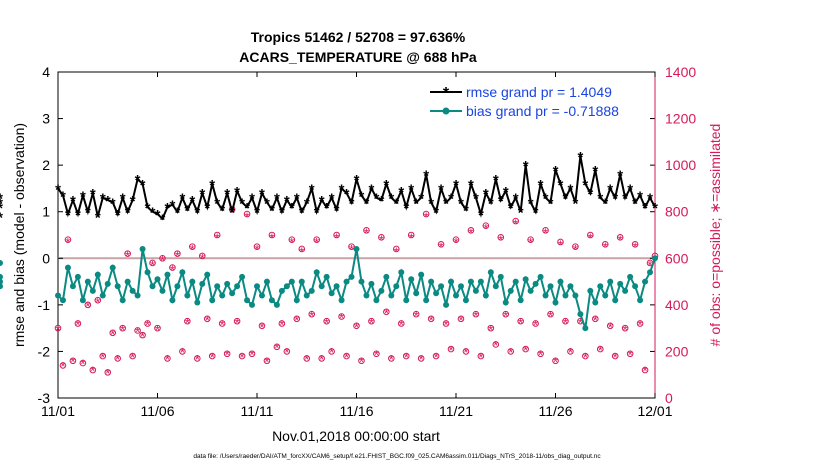 This screenshot has height=470, width=830. What do you see at coordinates (19, 235) in the screenshot?
I see `left-y-axis-label: rmse and bias (model - observation)` at bounding box center [19, 235].